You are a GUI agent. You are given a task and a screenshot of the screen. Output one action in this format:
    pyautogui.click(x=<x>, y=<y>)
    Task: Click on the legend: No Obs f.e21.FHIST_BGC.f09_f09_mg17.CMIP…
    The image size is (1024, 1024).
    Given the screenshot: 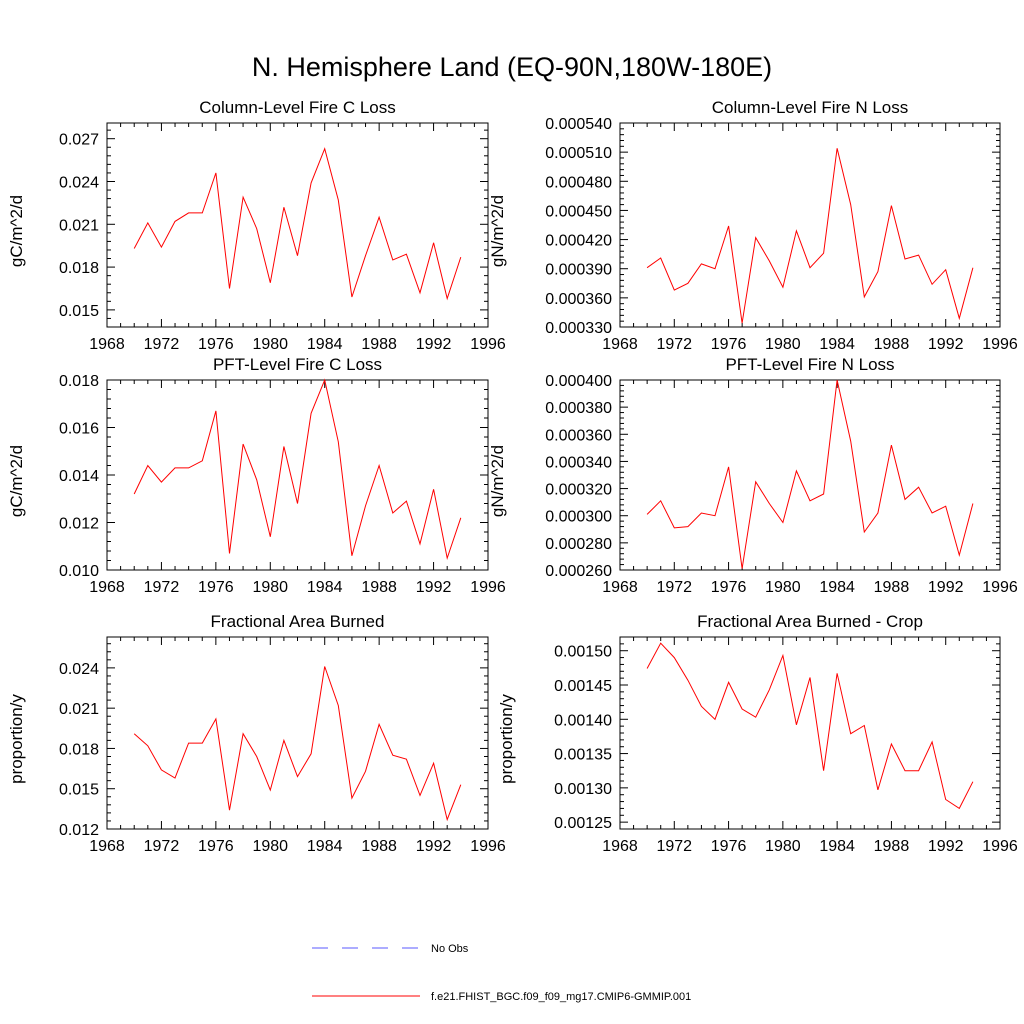 What is the action you would take?
    pyautogui.click(x=501, y=973)
    